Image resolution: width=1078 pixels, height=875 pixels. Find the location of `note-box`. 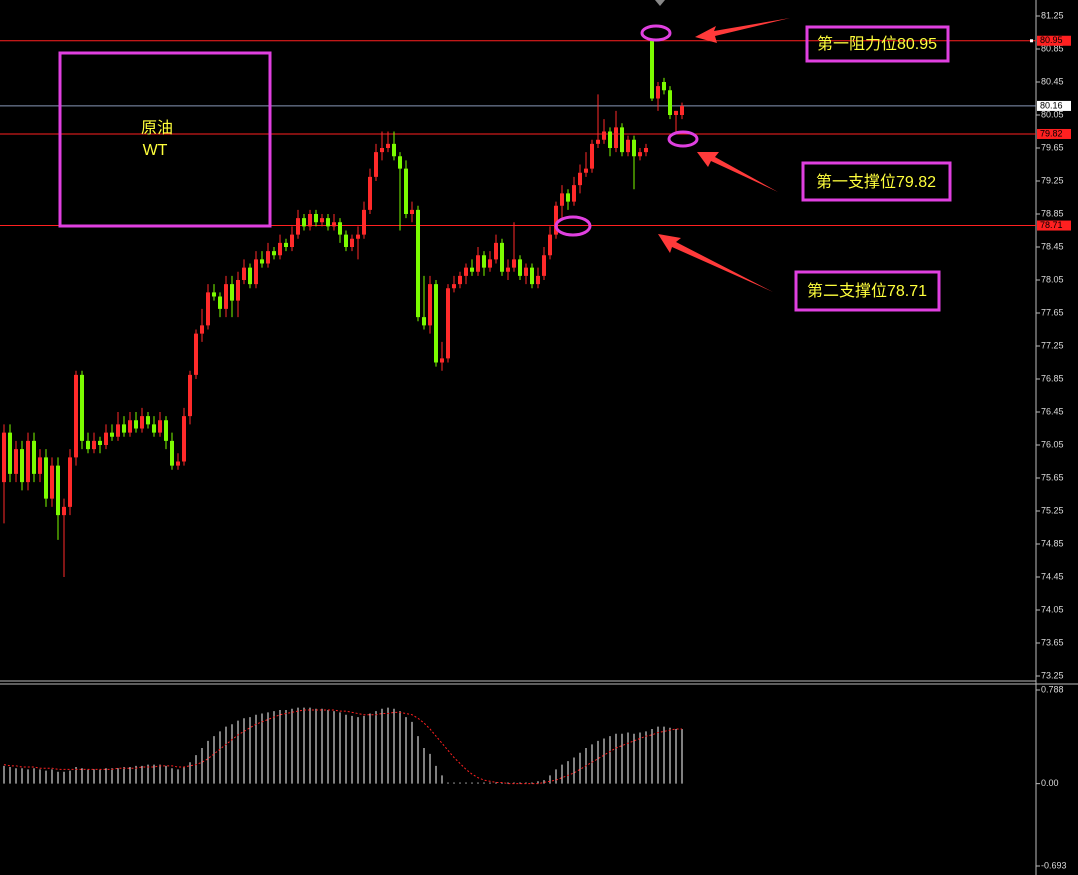

note-box is located at coordinates (165, 139).